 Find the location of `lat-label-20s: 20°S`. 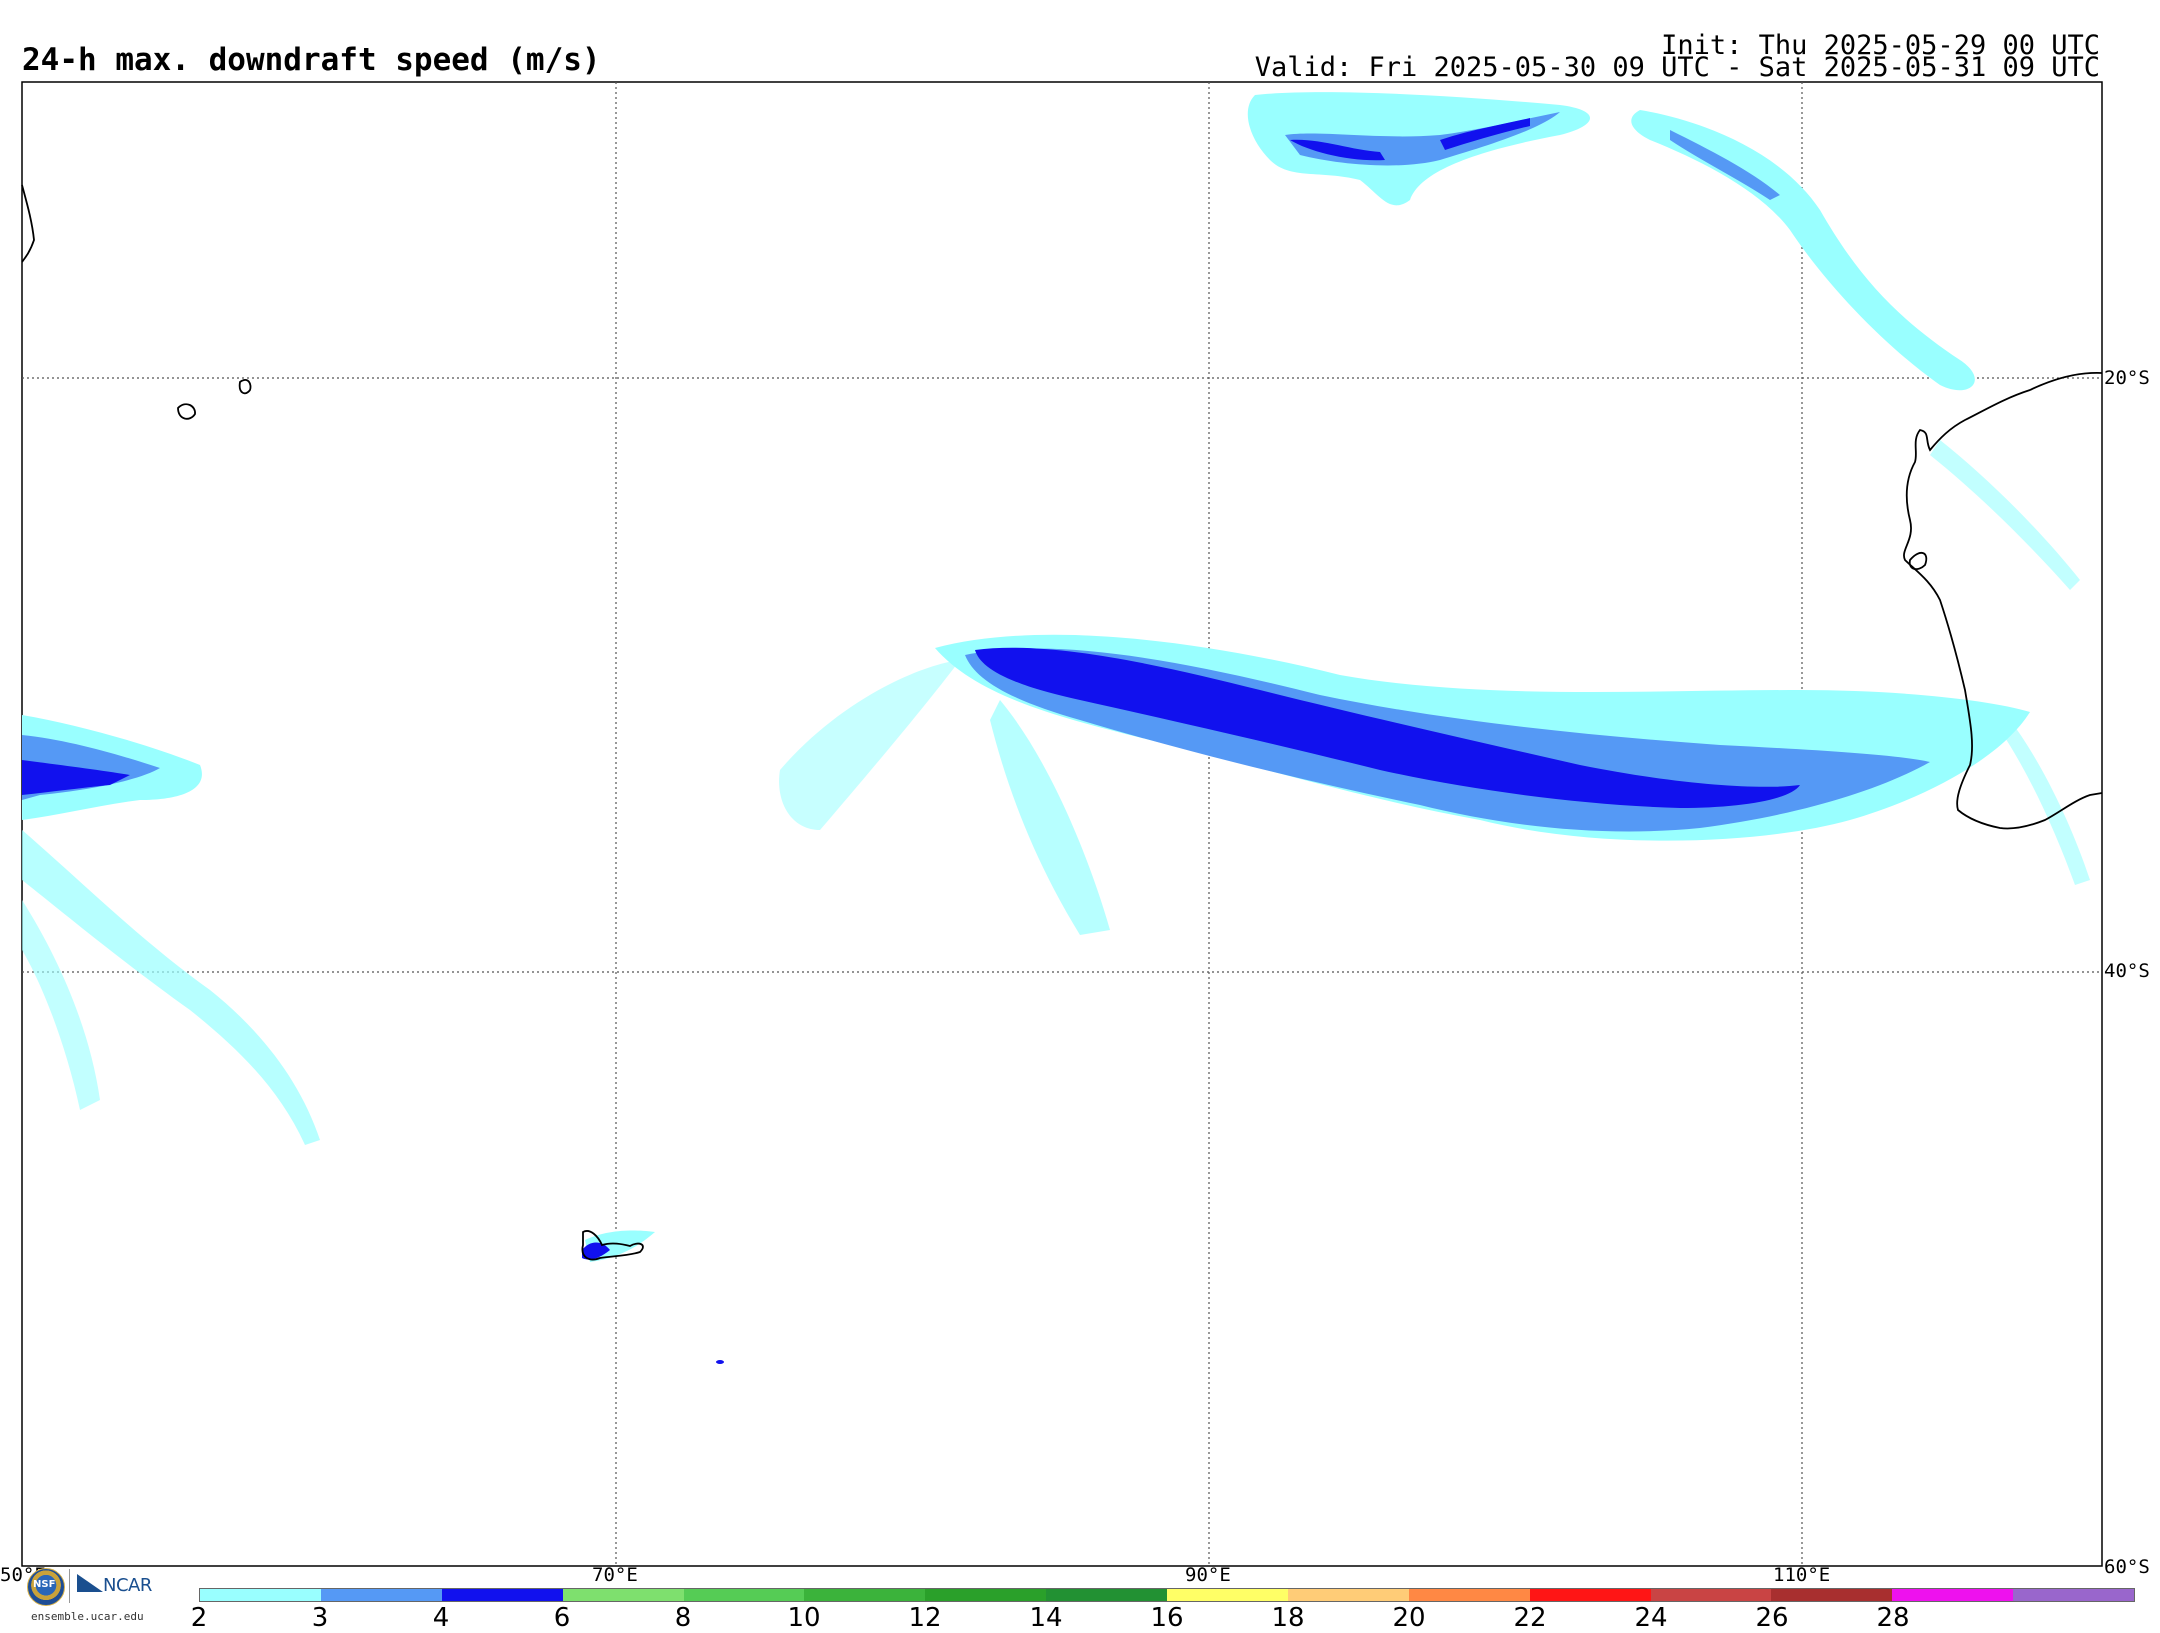

lat-label-20s: 20°S is located at coordinates (2127, 378).